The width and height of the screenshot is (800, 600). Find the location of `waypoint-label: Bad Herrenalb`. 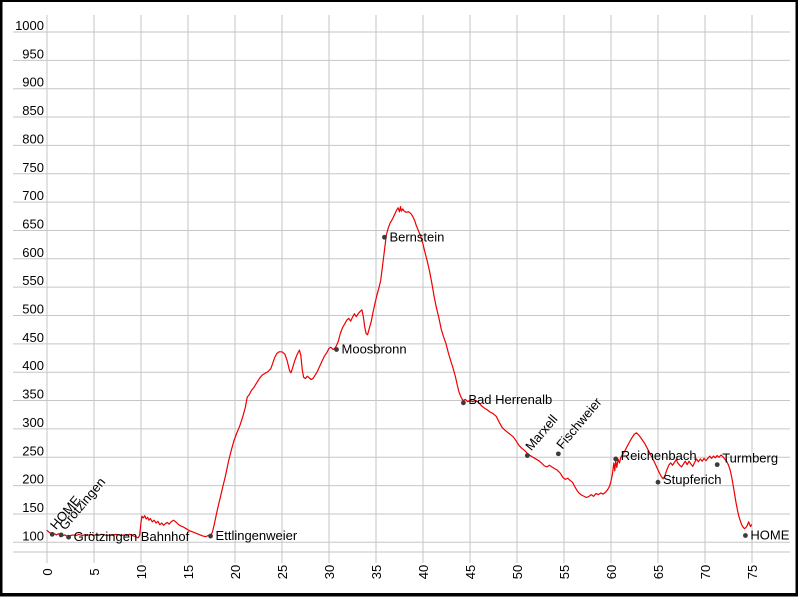

waypoint-label: Bad Herrenalb is located at coordinates (510, 399).